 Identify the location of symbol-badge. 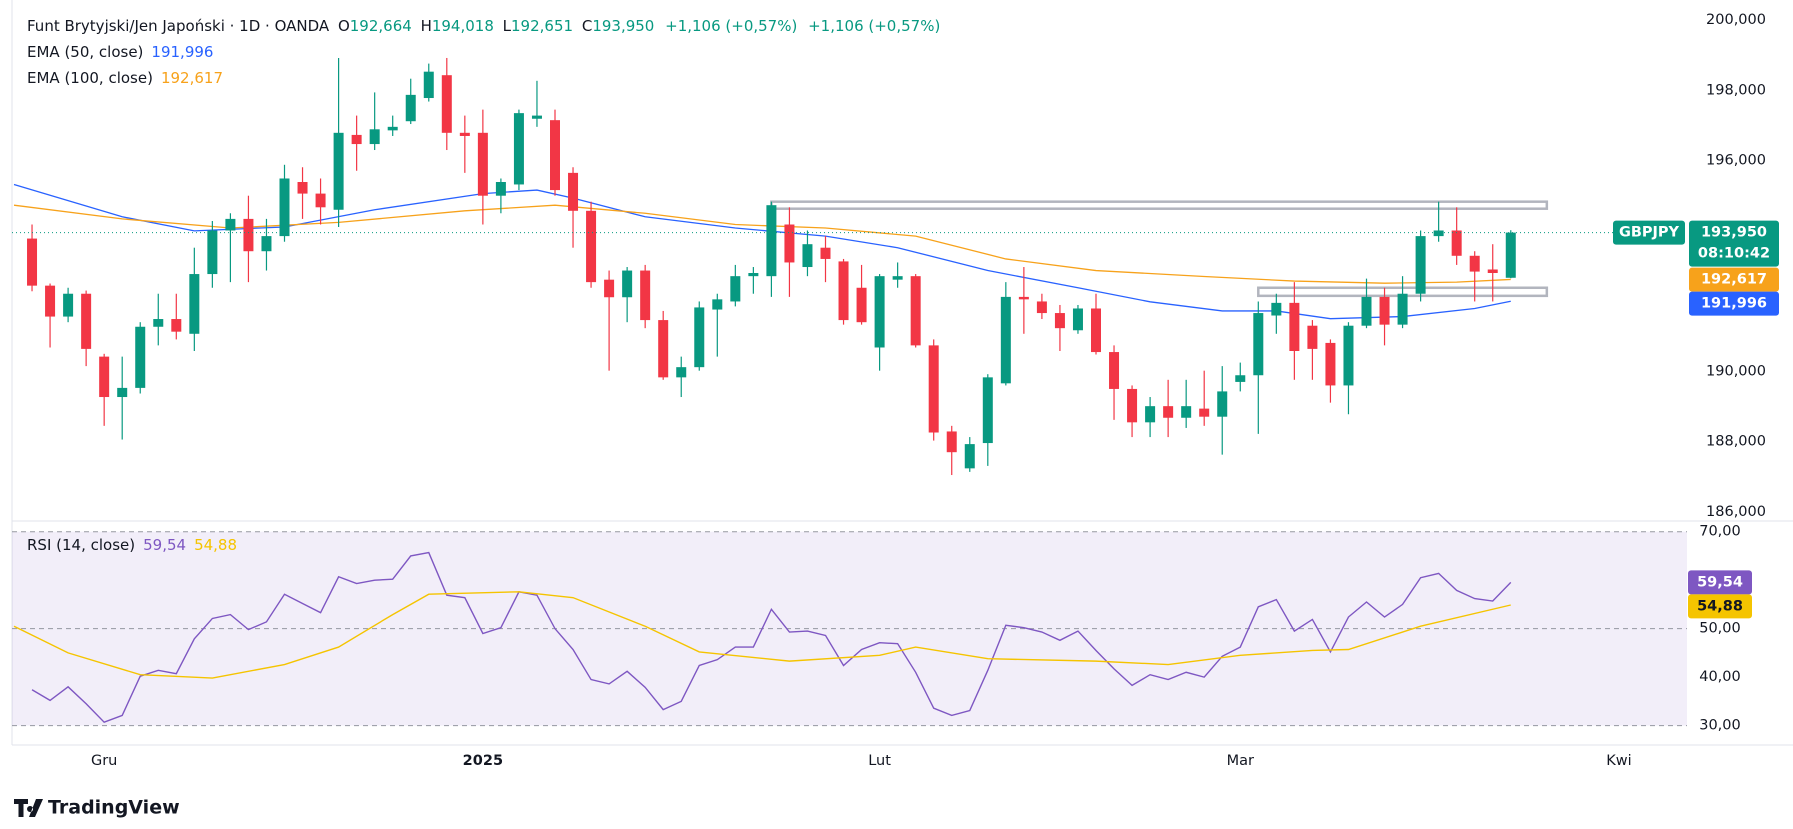
(1649, 232).